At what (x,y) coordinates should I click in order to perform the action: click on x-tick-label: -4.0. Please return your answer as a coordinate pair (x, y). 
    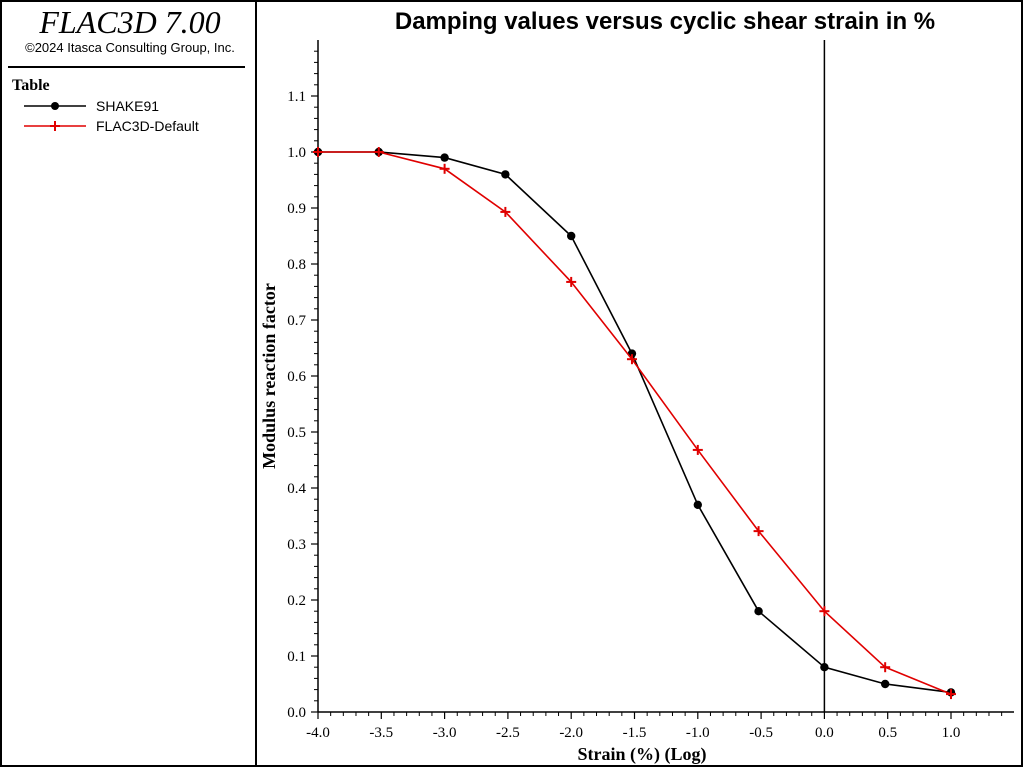
    Looking at the image, I should click on (318, 733).